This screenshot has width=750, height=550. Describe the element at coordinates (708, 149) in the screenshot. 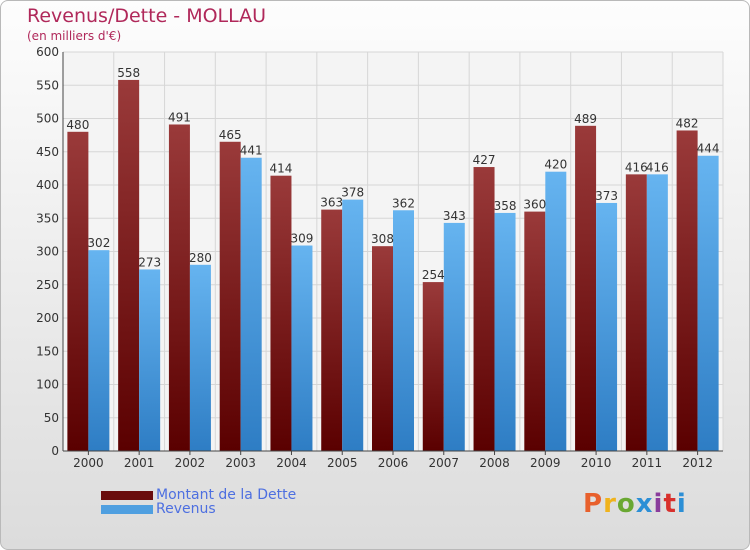

I see `data-label-revenus: 444` at that location.